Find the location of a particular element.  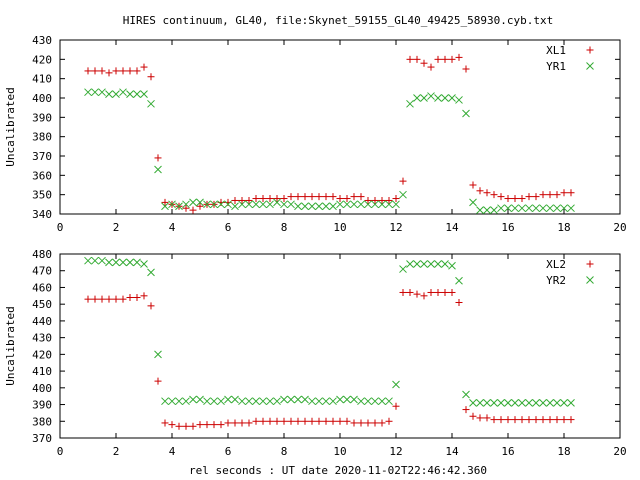

y-tick-label: 390 is located at coordinates (42, 405).